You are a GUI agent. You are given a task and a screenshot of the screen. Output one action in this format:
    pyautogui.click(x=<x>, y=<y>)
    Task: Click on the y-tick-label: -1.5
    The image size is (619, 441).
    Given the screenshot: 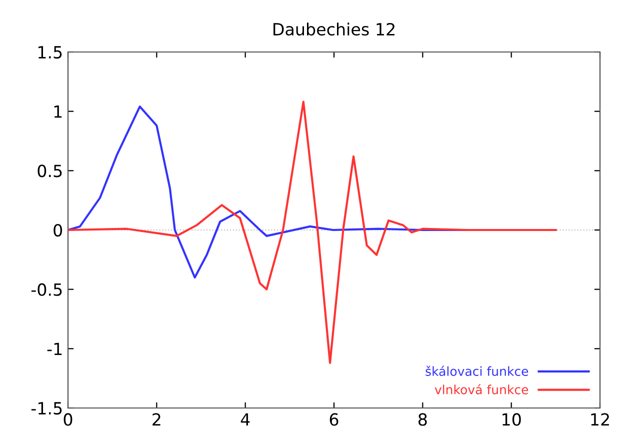 What is the action you would take?
    pyautogui.click(x=46, y=408)
    